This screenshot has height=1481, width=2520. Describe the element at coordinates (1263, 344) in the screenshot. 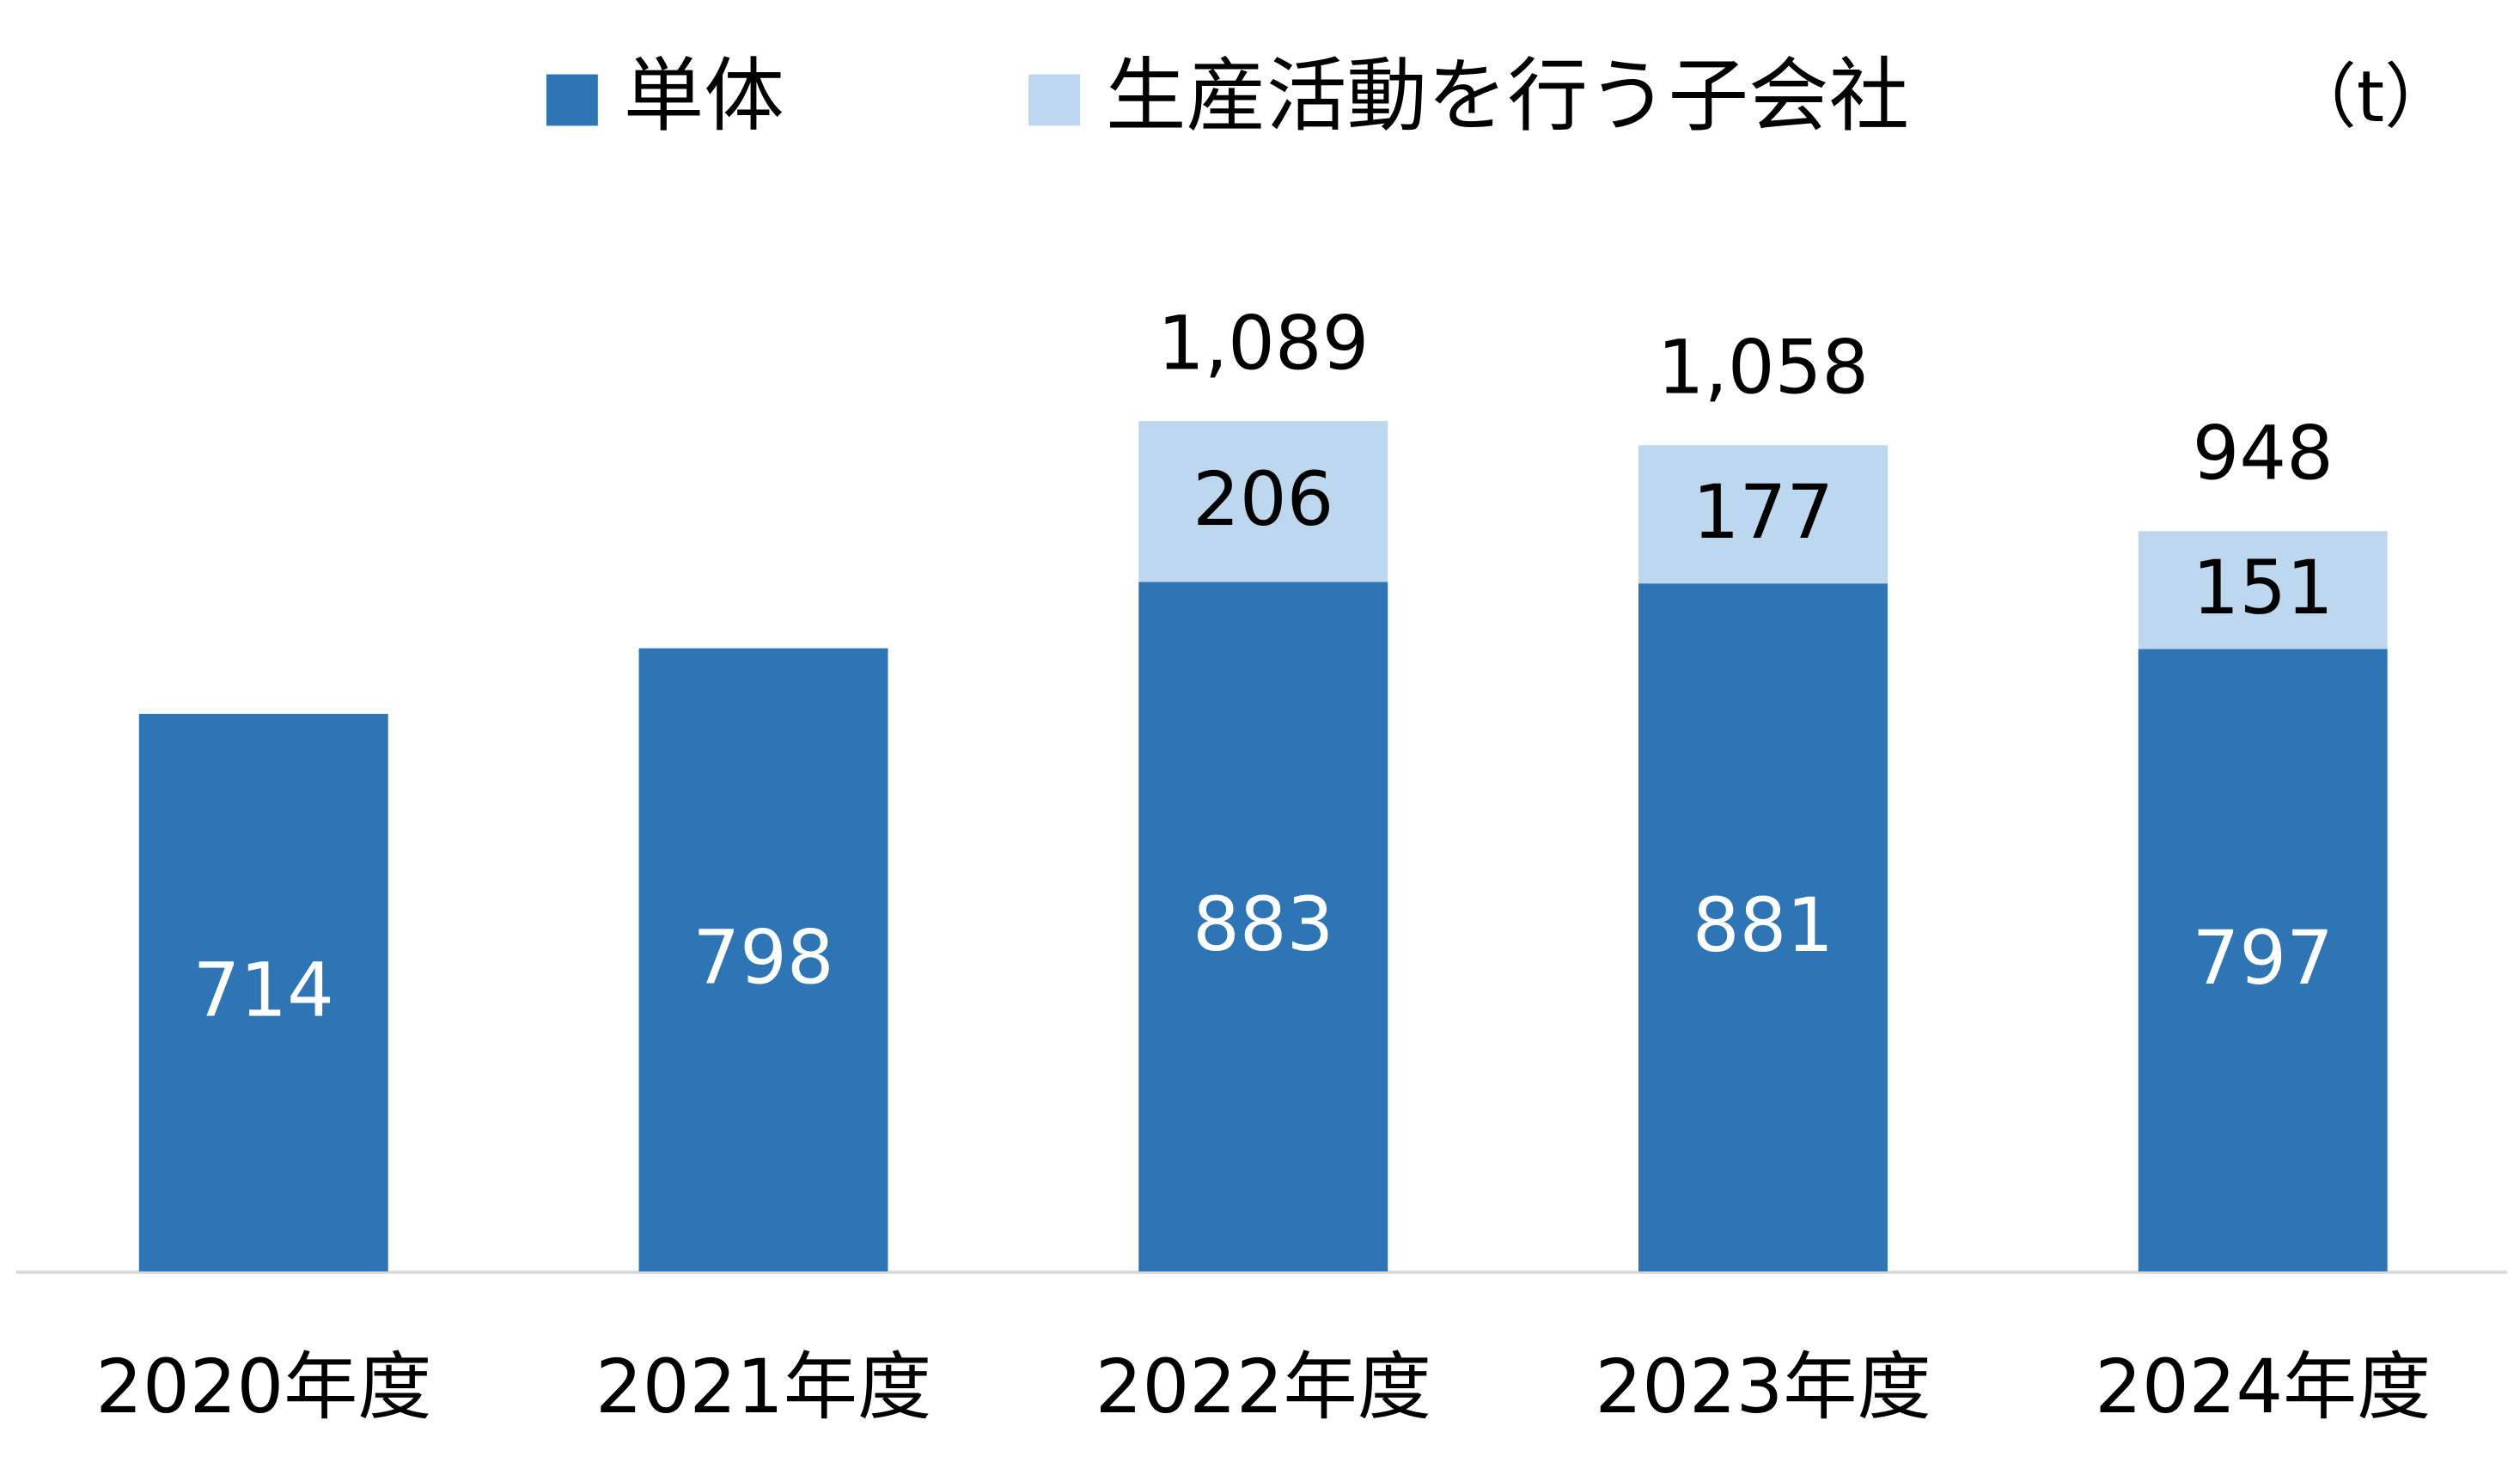

I see `total-label: 1,089` at that location.